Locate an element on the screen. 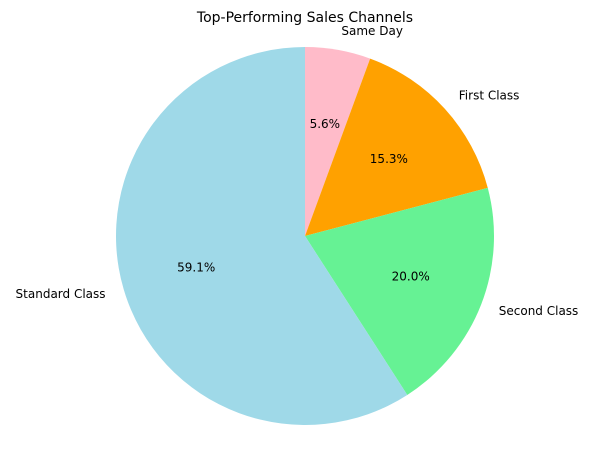 Image resolution: width=598 pixels, height=470 pixels. pie-slice-second-class is located at coordinates (400, 291).